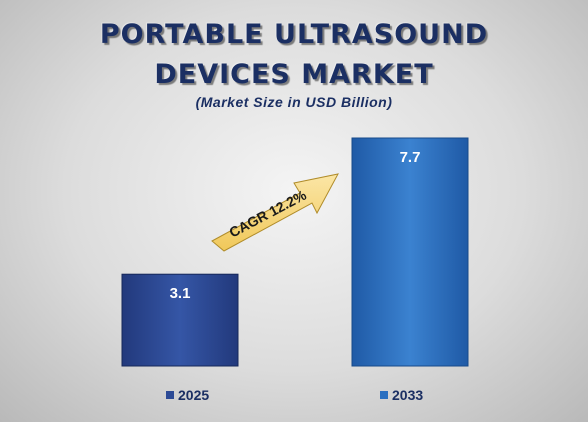 This screenshot has height=422, width=588. I want to click on legend-item-2033: 2033, so click(401, 395).